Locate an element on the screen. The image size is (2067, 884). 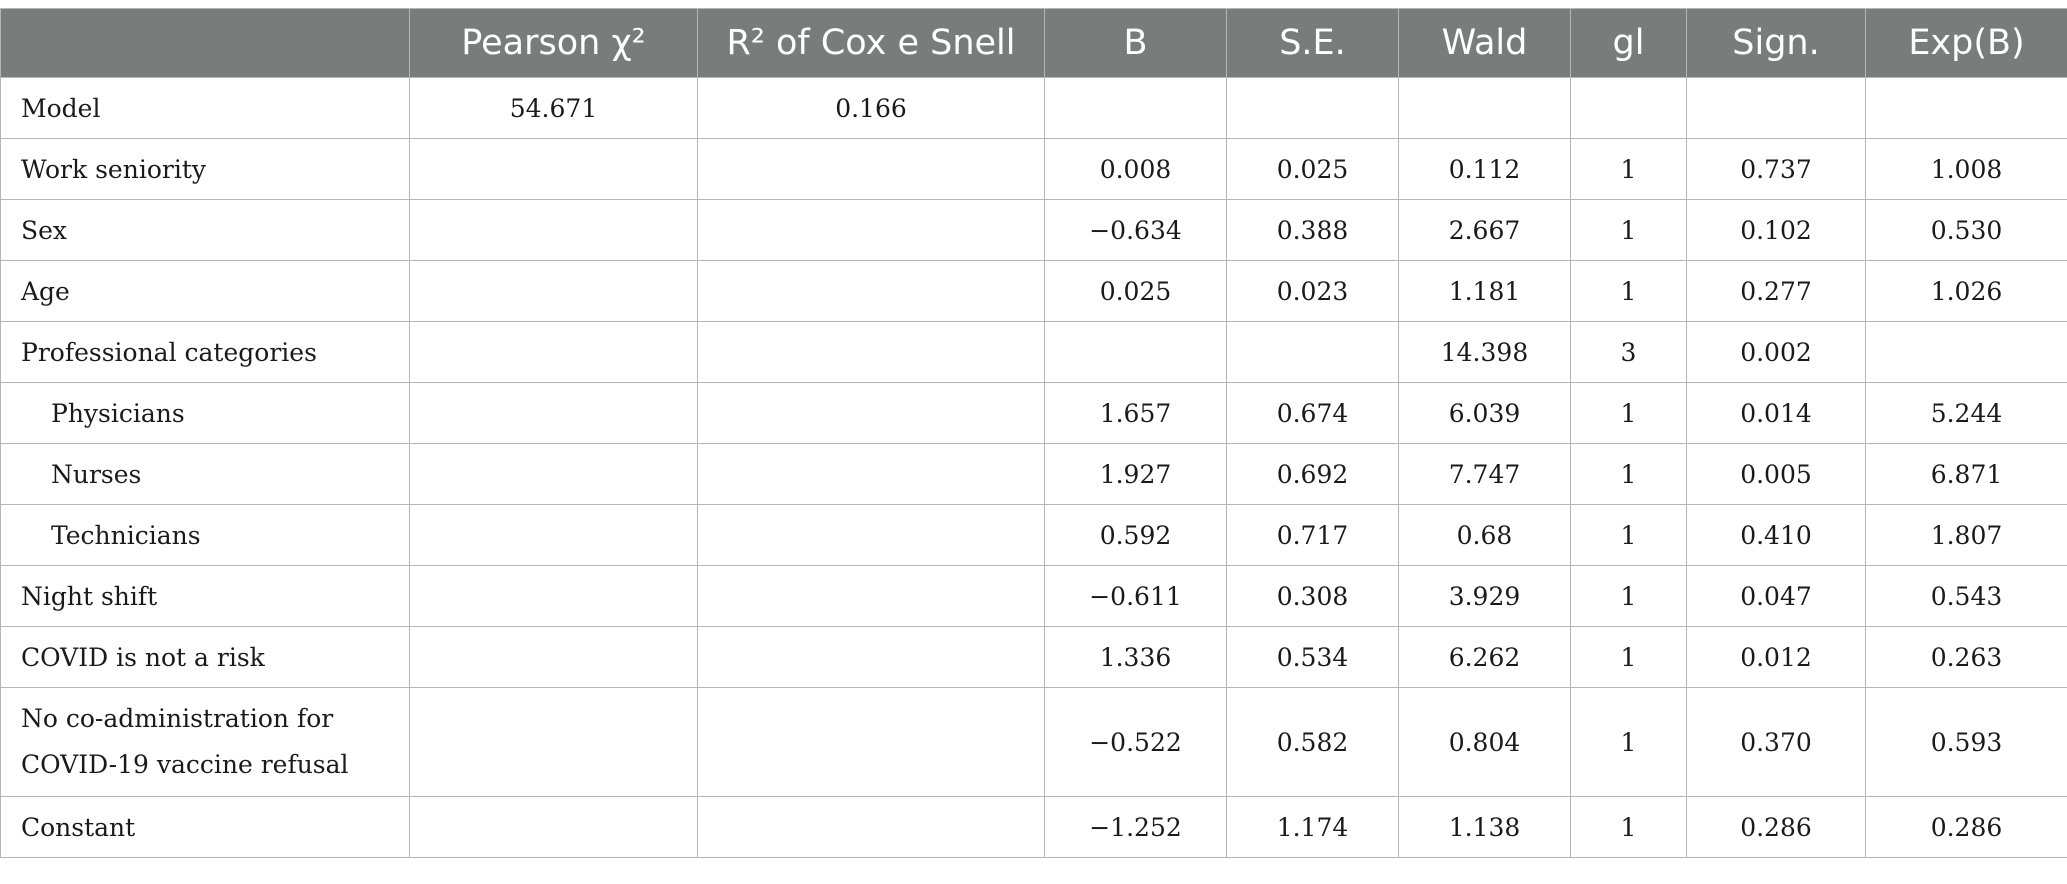
table-cell: 7.747 is located at coordinates (1484, 474).